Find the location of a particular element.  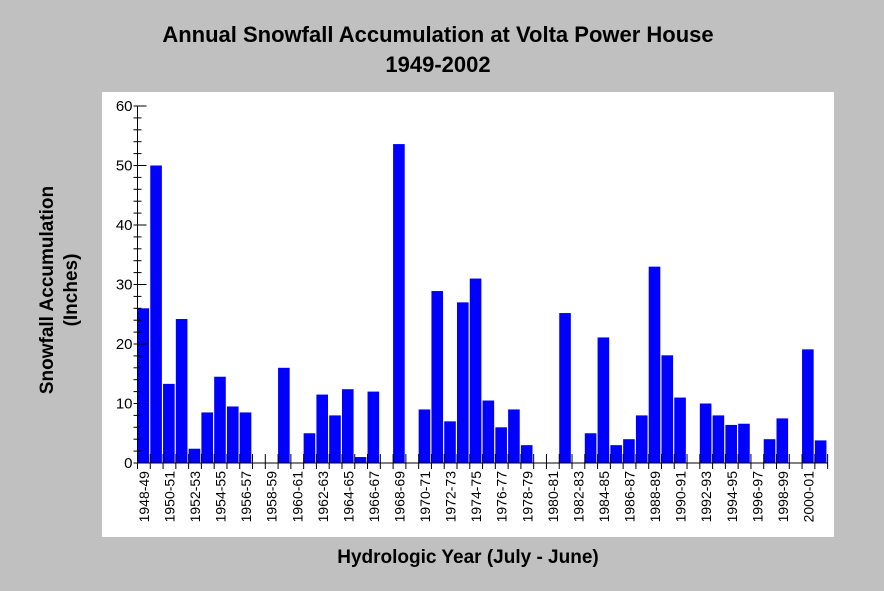

x-tick-label: 1976-77 is located at coordinates (502, 497).